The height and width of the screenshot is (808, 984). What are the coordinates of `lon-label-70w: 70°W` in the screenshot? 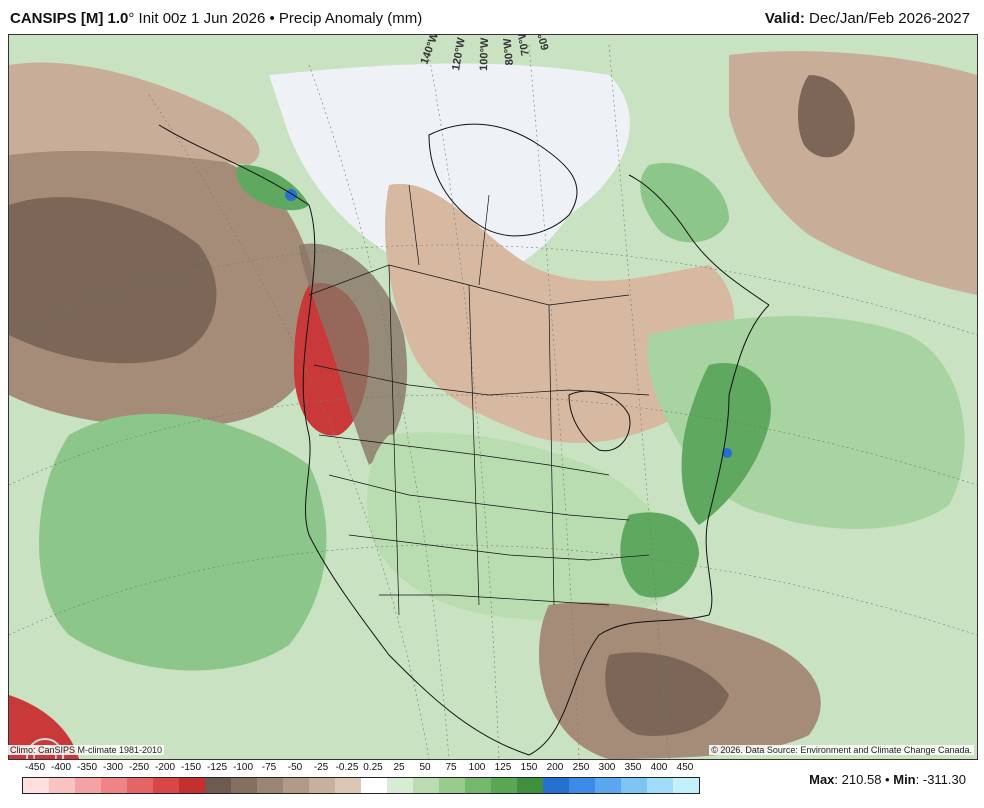 It's located at (523, 46).